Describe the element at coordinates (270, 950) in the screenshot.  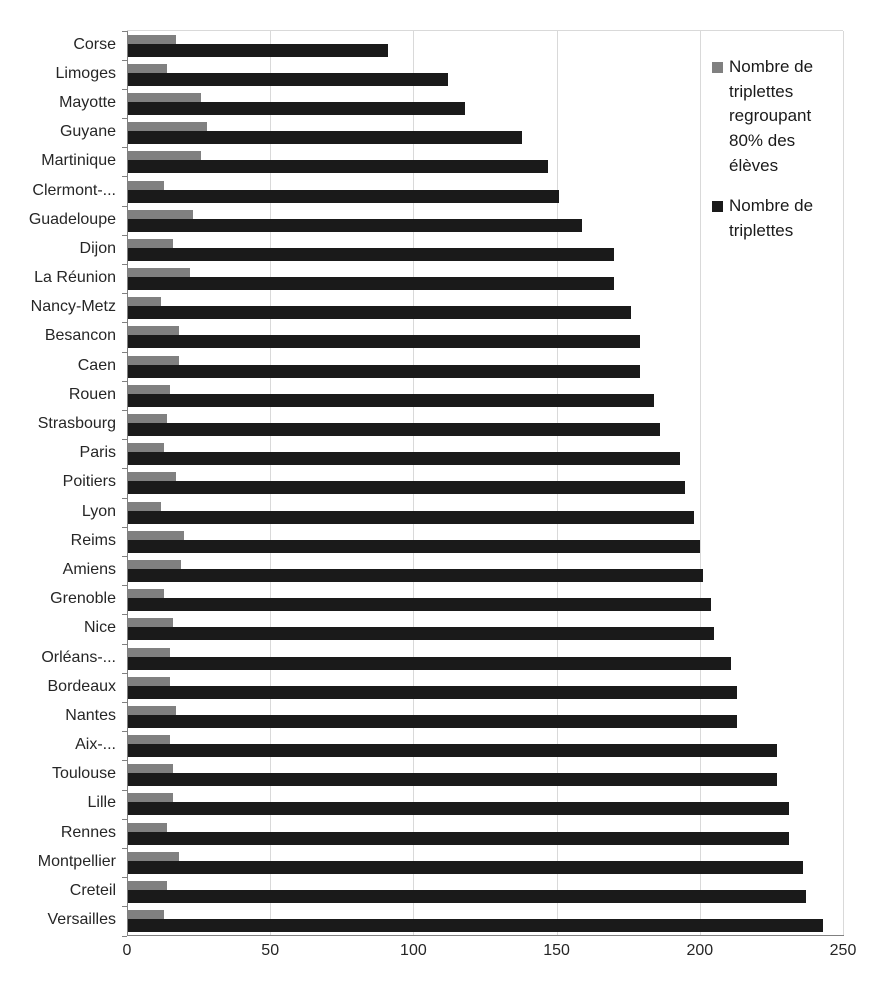
I see `x-tick-label: 50` at that location.